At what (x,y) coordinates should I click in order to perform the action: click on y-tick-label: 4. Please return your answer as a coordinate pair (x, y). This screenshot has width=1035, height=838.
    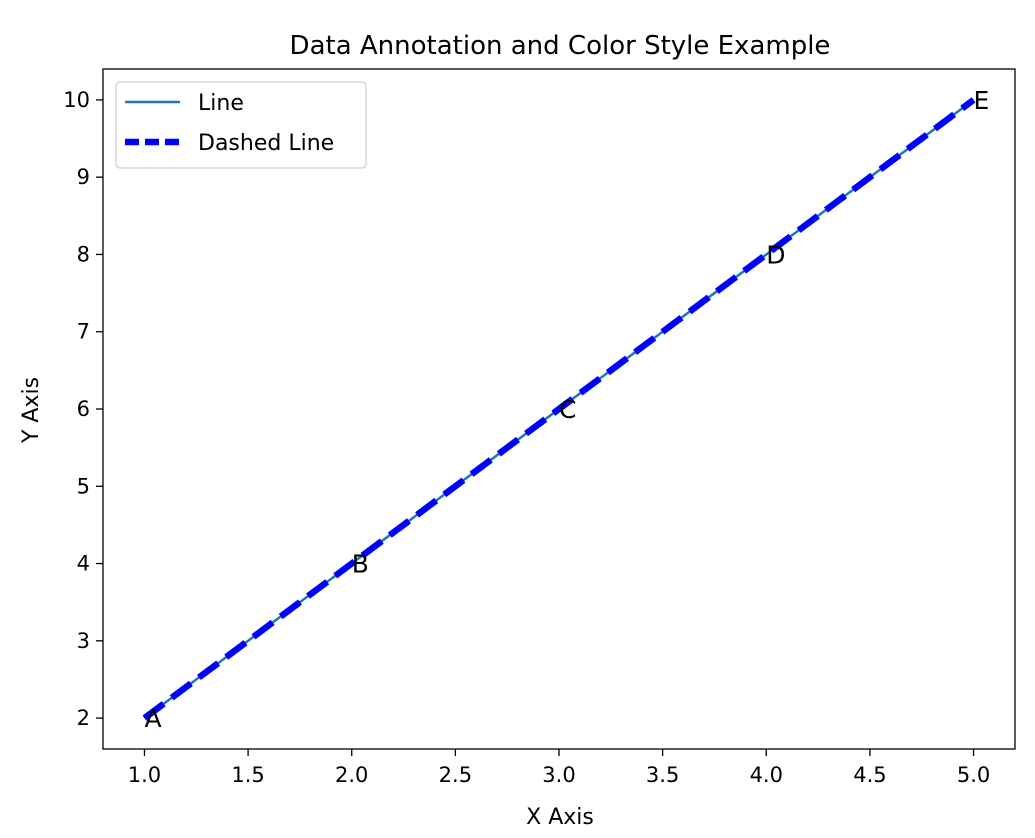
    Looking at the image, I should click on (83, 564).